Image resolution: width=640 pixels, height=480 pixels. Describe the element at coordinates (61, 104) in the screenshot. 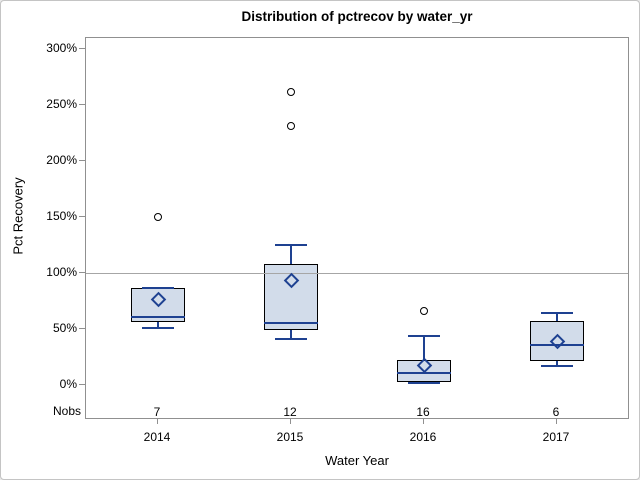

I see `y-axis-tick-label: 250%` at that location.